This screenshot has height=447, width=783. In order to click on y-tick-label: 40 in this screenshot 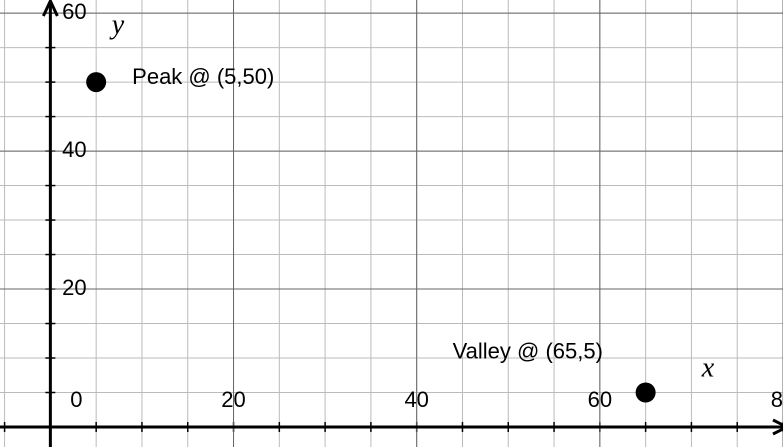, I will do `click(74, 149)`.